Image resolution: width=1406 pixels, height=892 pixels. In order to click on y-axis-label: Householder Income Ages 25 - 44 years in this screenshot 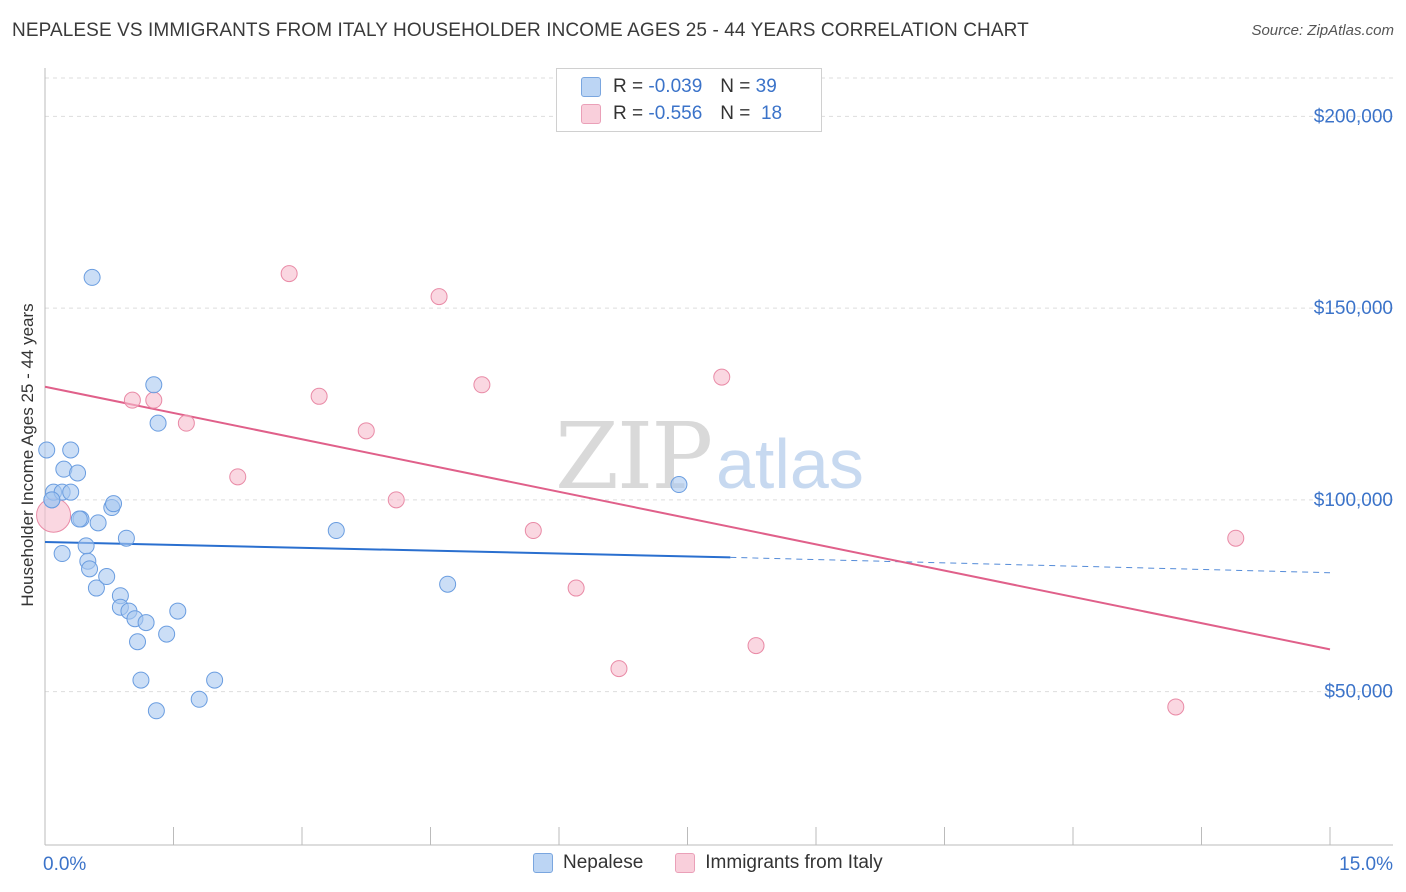, I will do `click(27, 454)`.